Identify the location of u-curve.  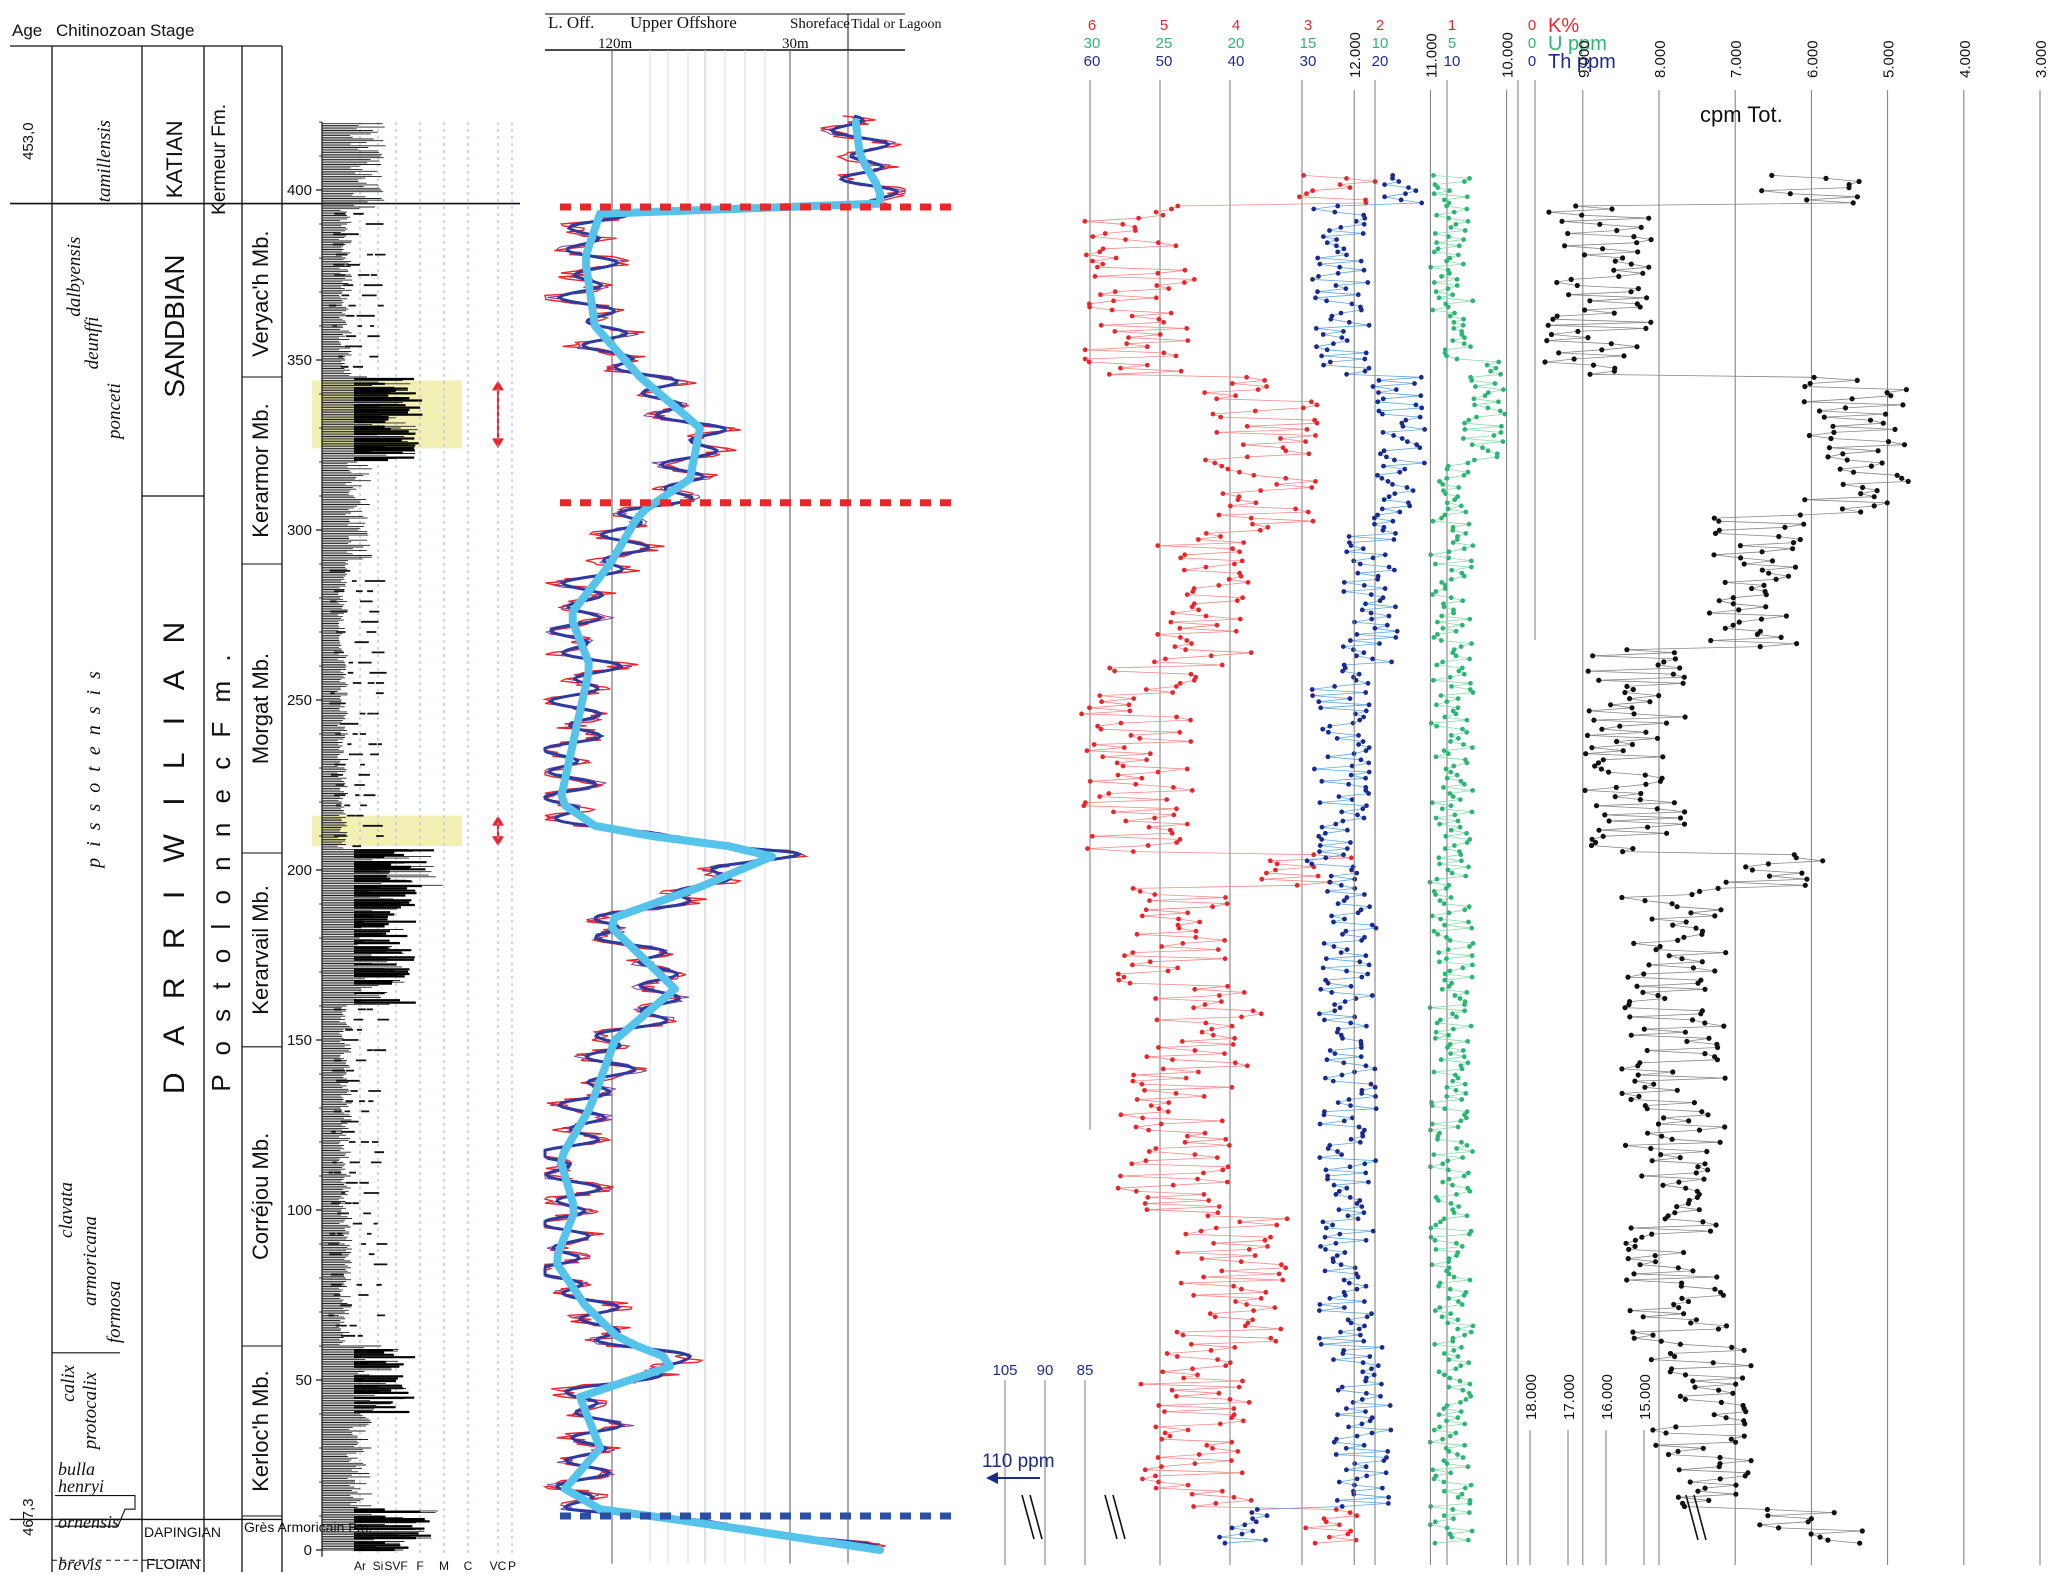
(1467, 859).